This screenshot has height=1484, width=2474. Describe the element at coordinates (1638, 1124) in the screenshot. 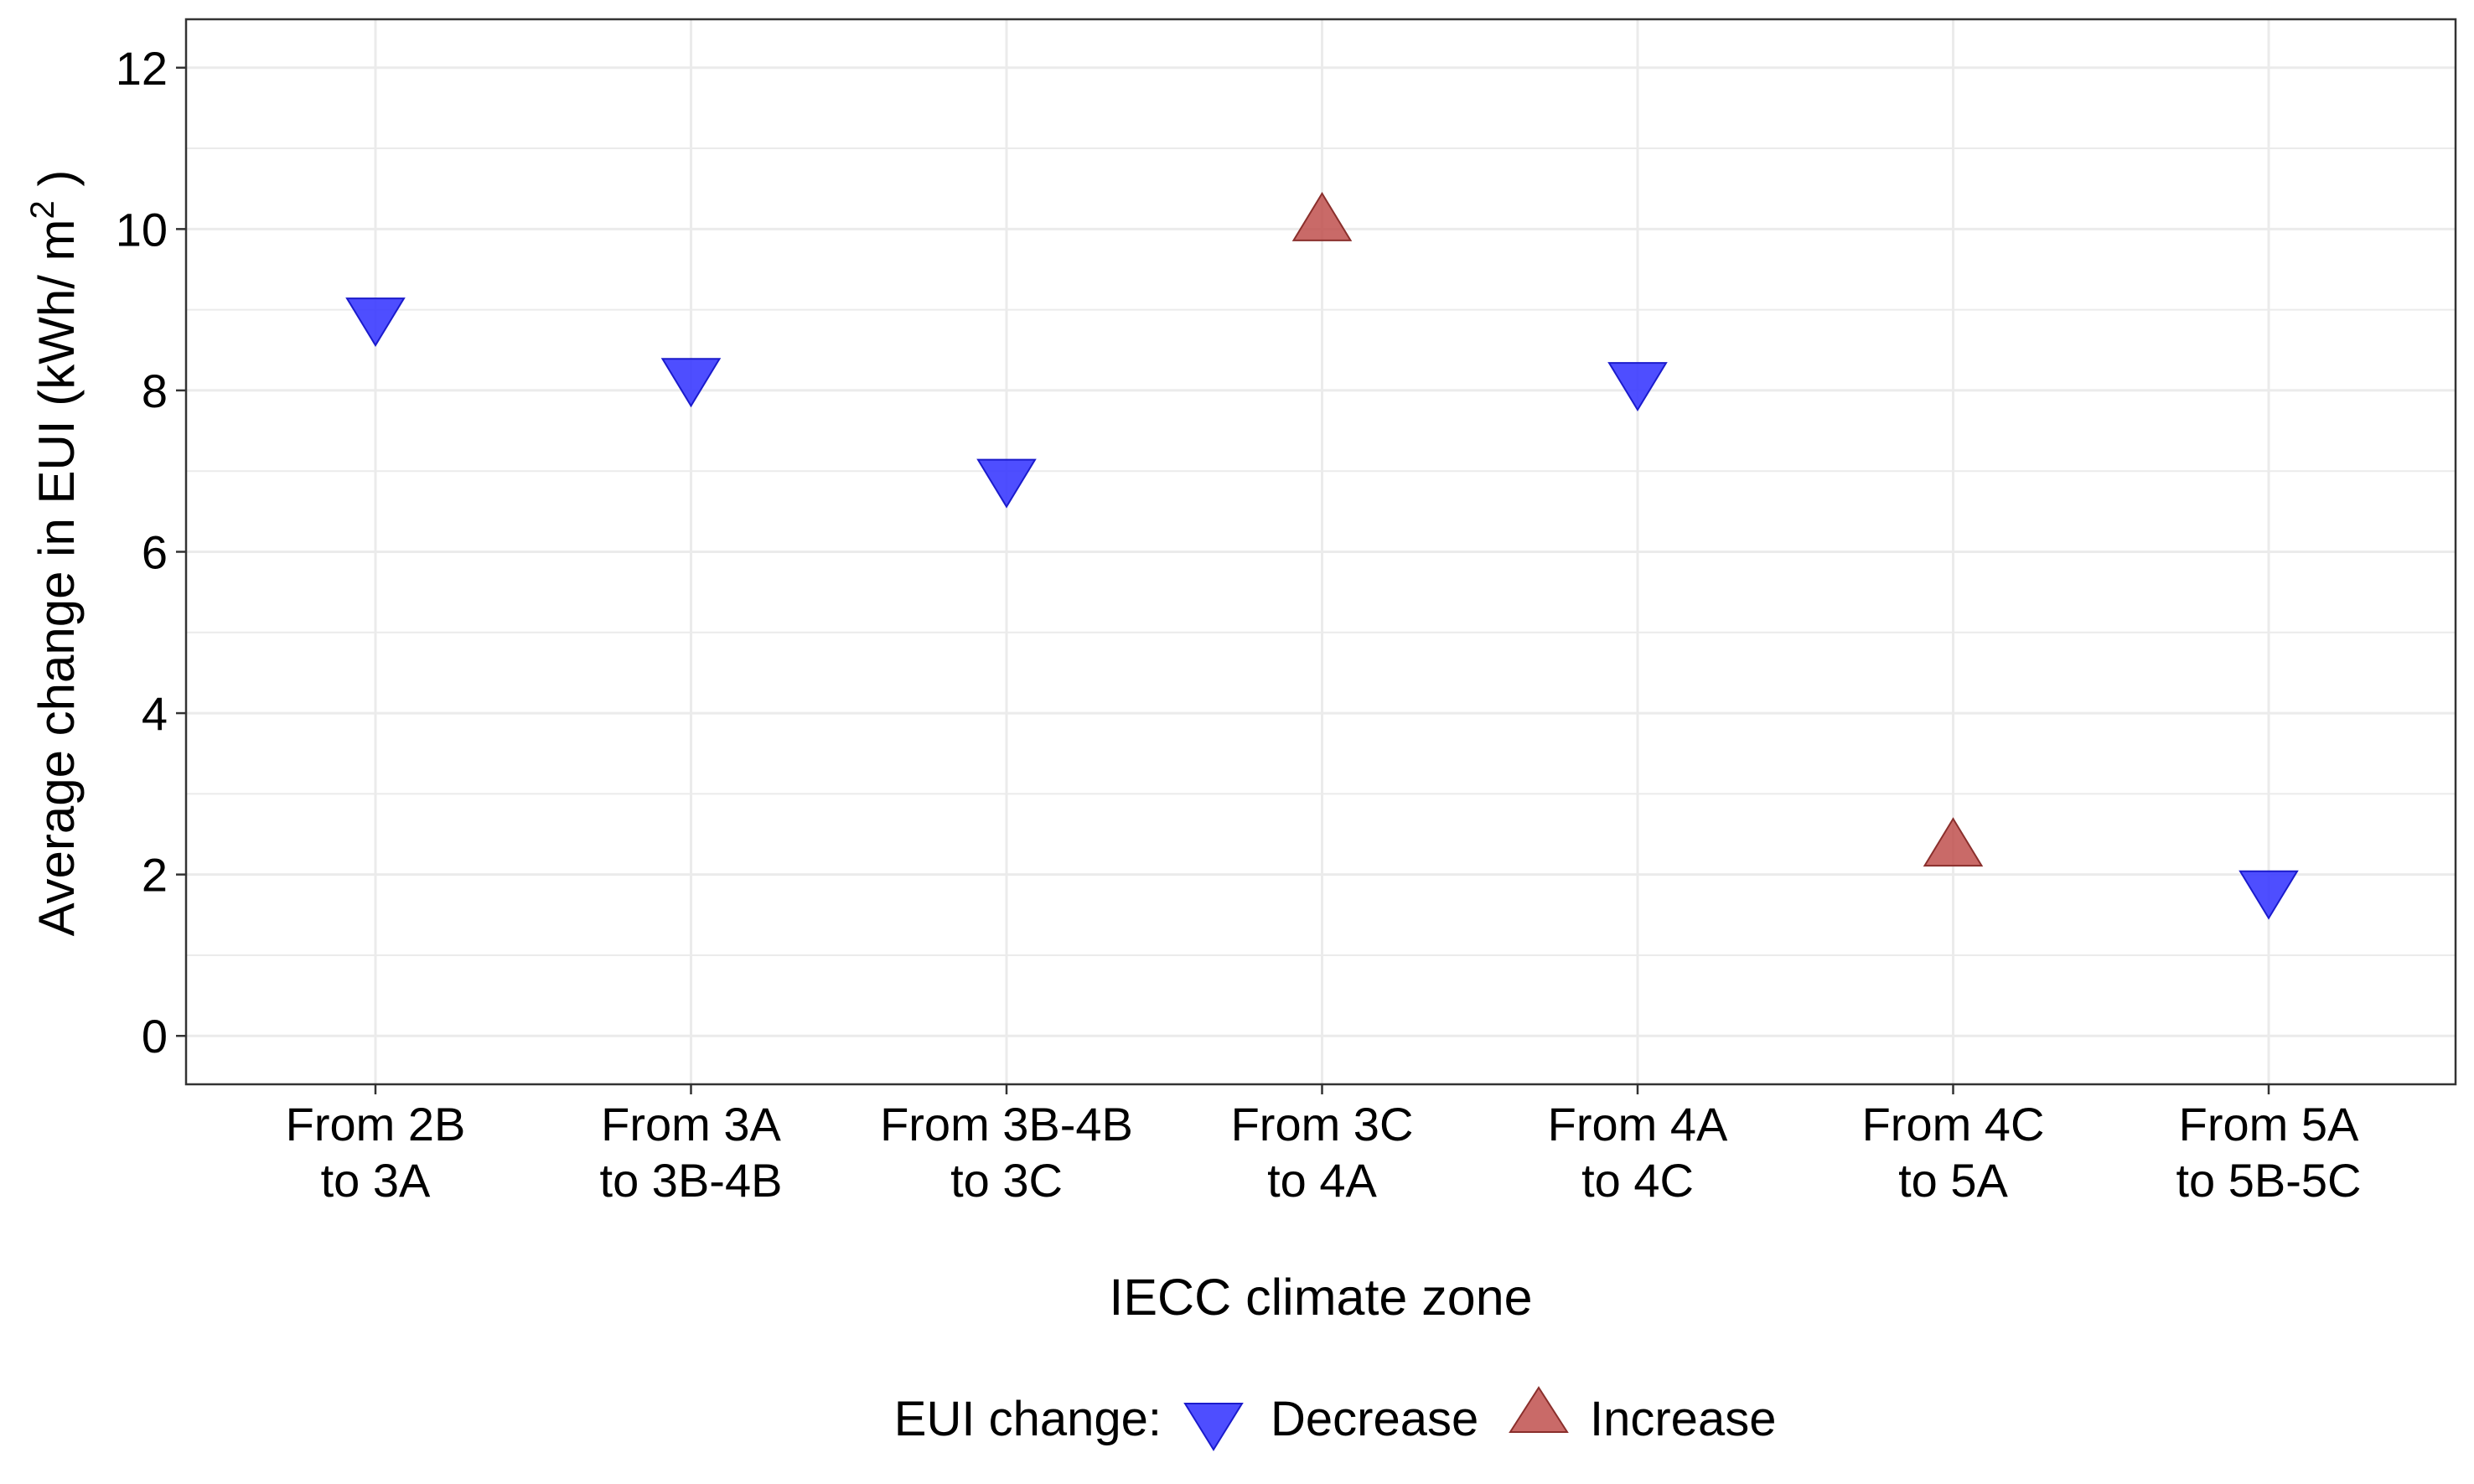

I see `x-tick-label-line: From 4A` at that location.